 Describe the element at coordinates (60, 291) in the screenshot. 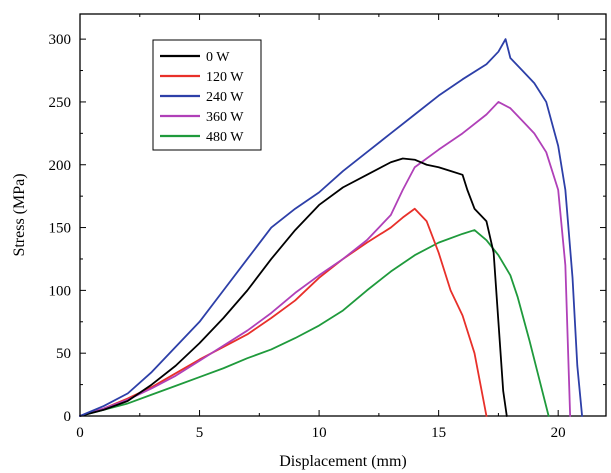

I see `y-tick-label: 100` at that location.